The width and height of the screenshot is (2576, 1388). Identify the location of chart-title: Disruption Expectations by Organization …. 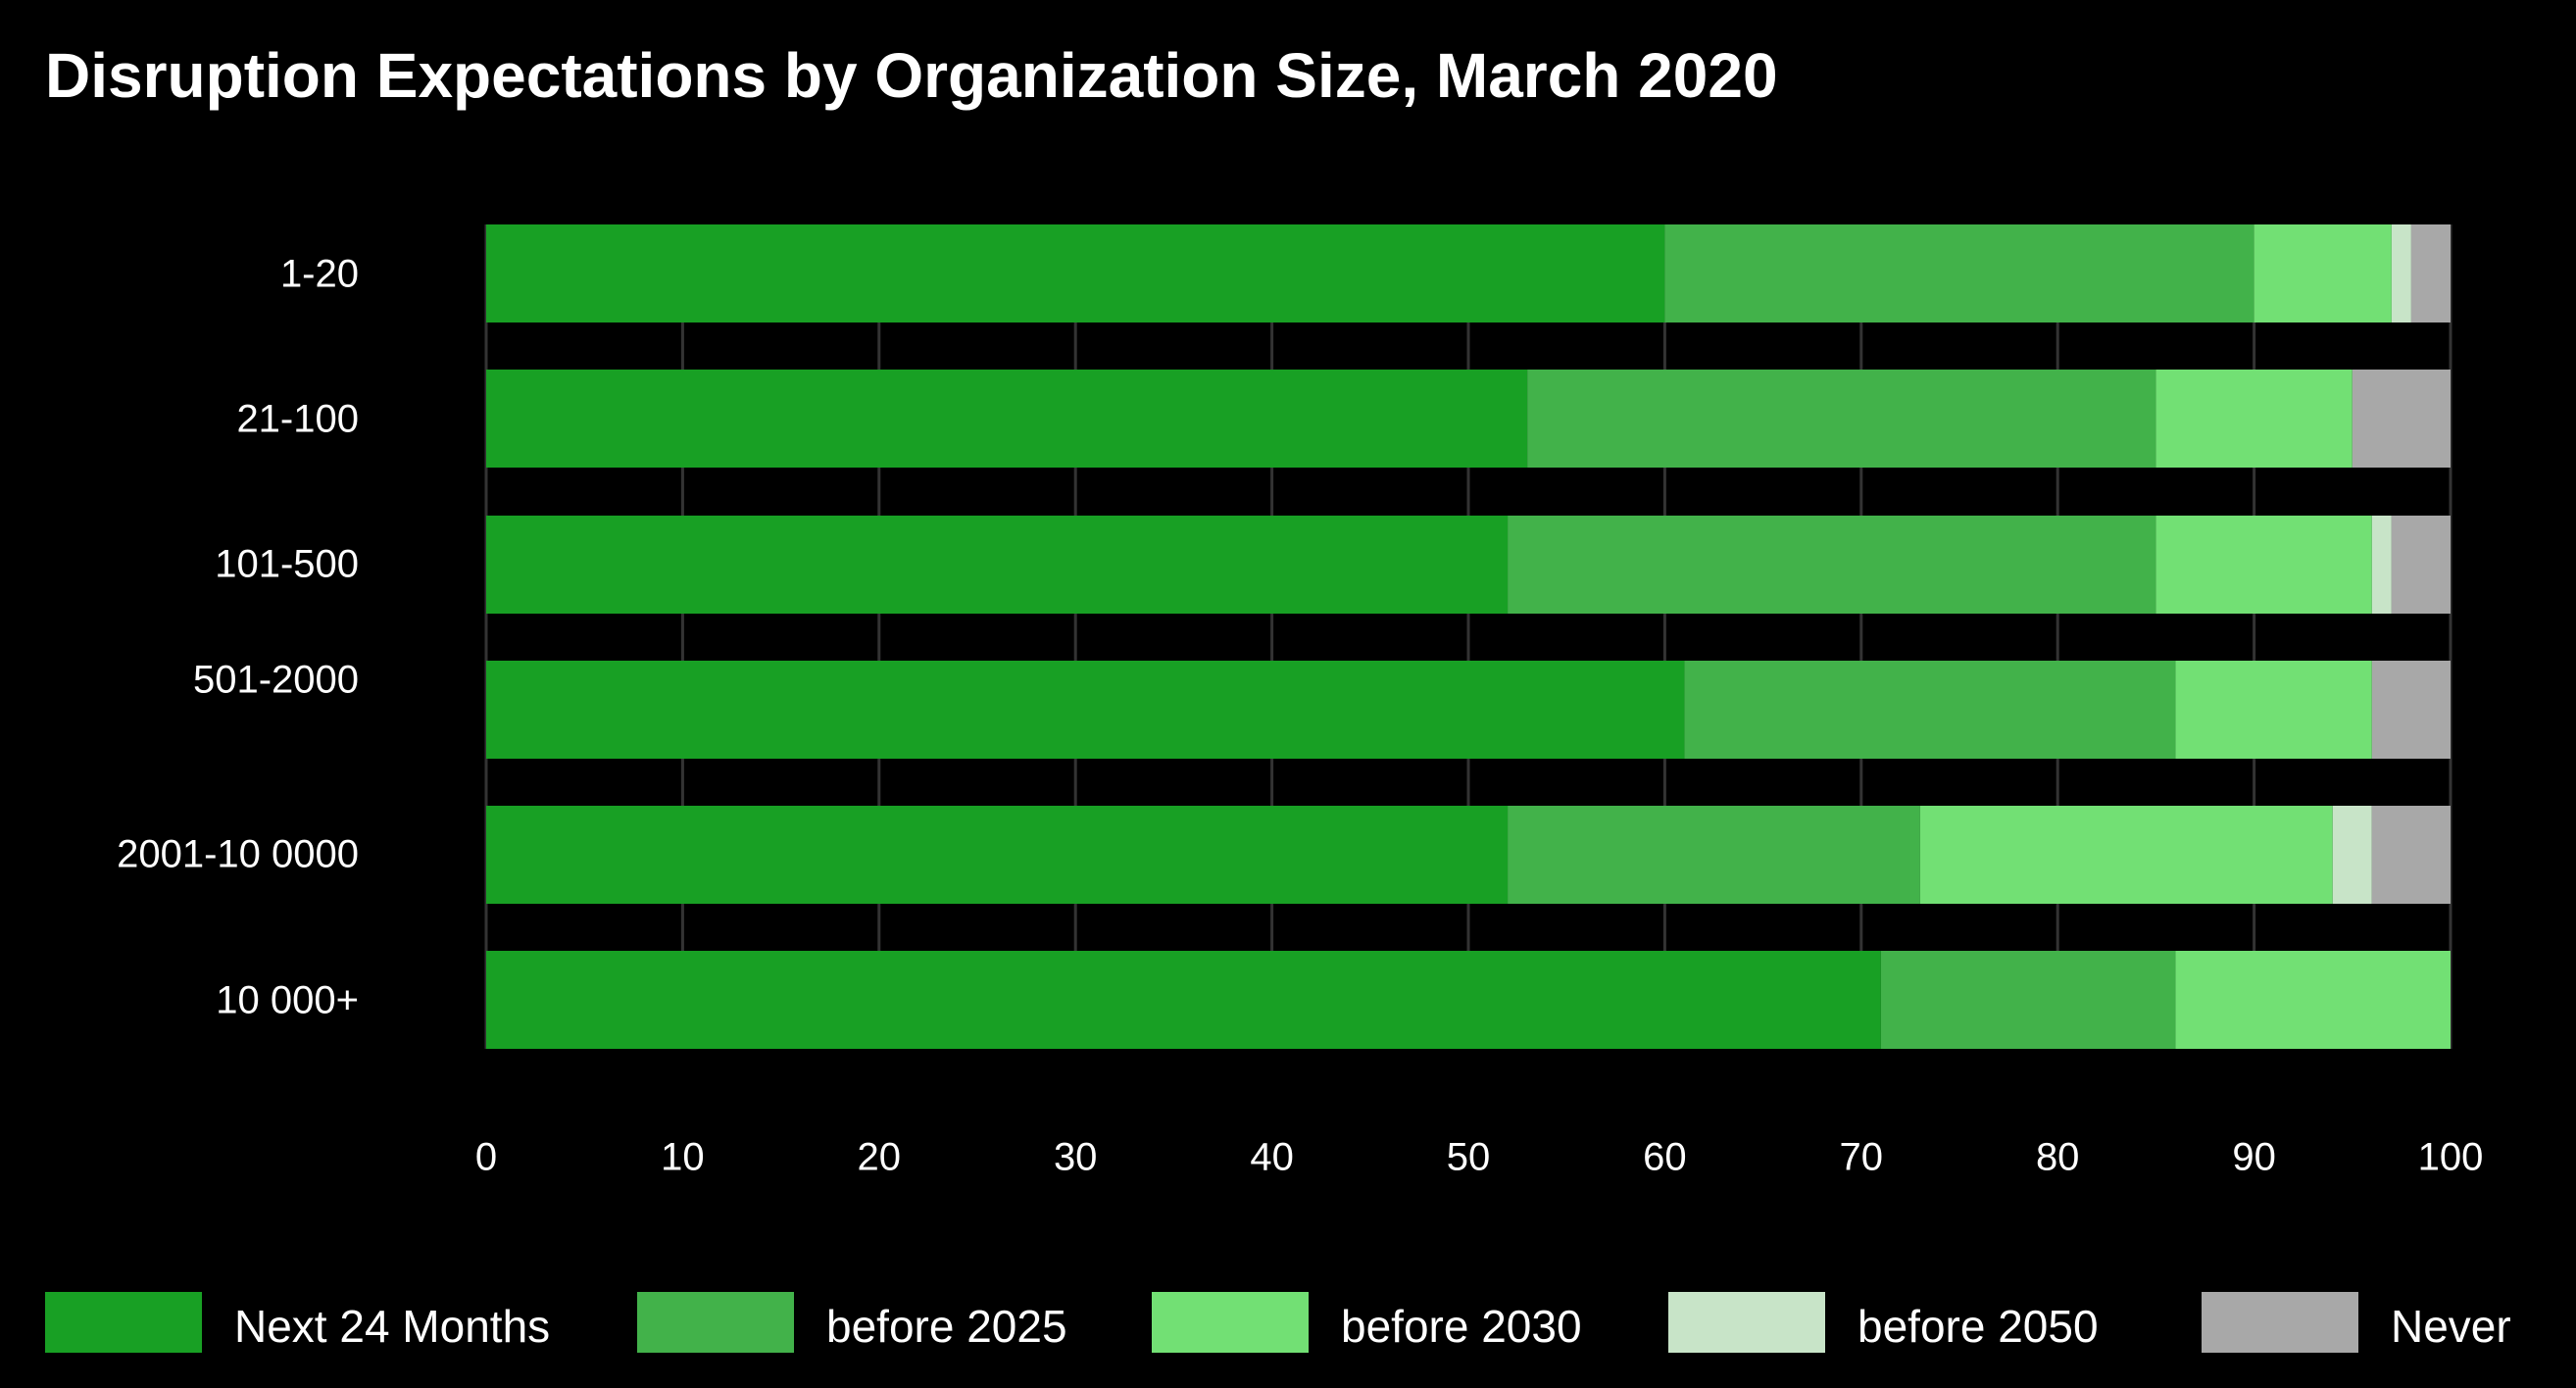
(911, 75).